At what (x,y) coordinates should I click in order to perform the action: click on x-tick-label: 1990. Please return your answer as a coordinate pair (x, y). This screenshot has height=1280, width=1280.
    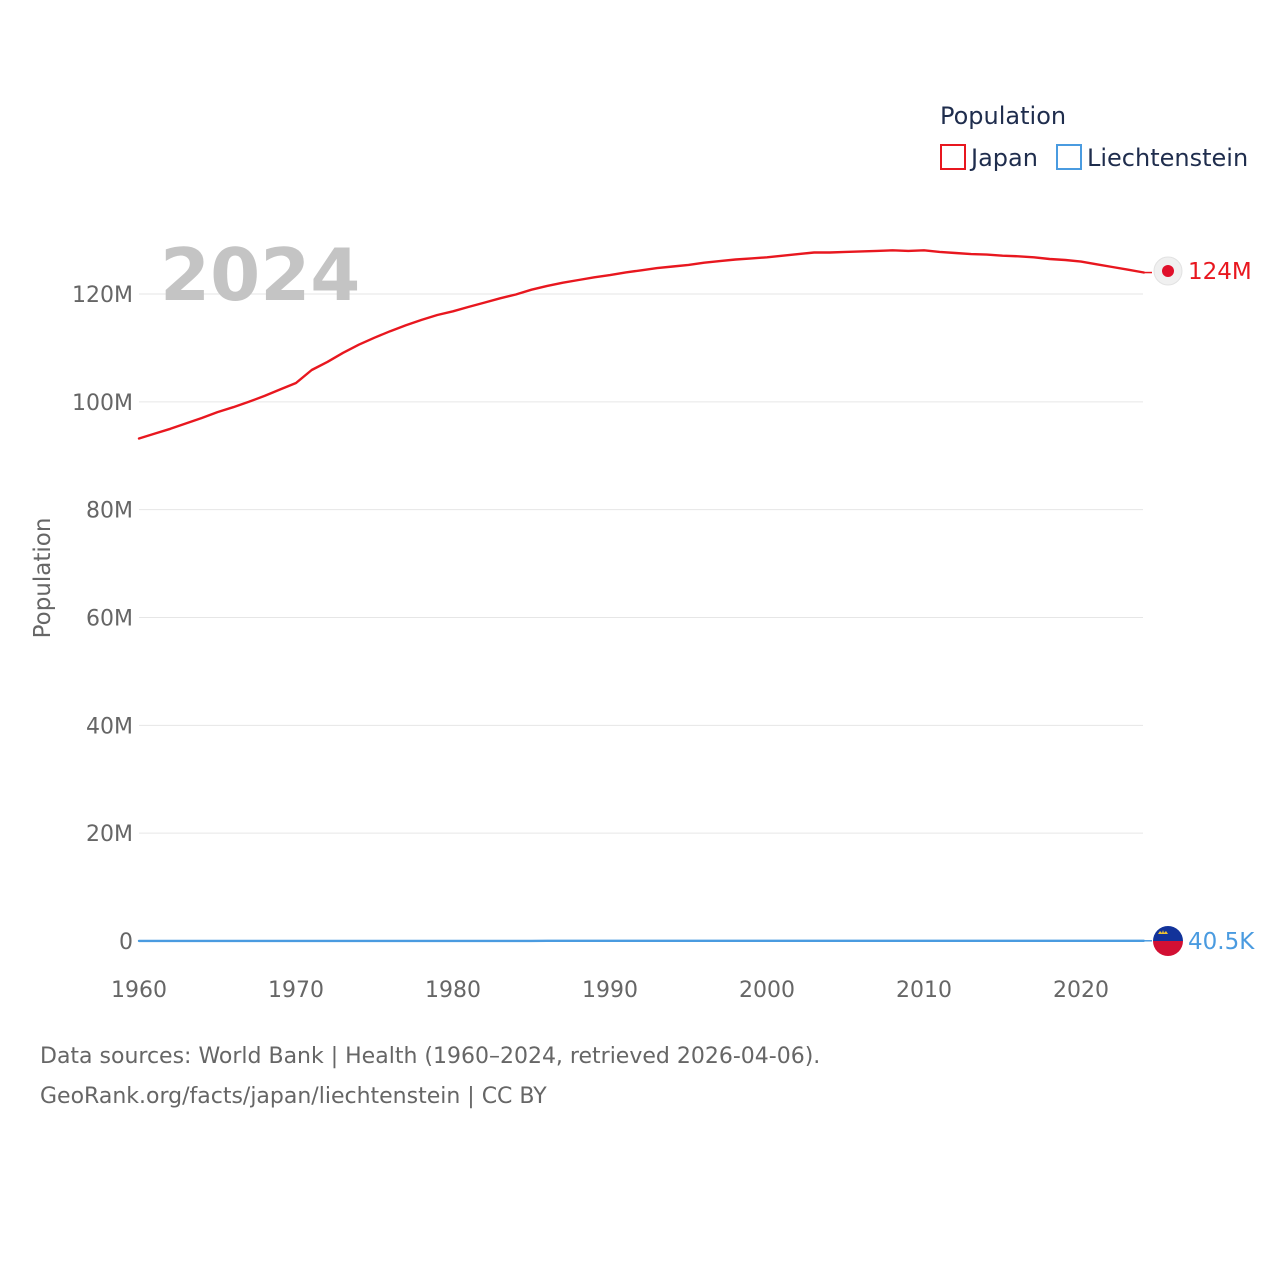
    Looking at the image, I should click on (610, 990).